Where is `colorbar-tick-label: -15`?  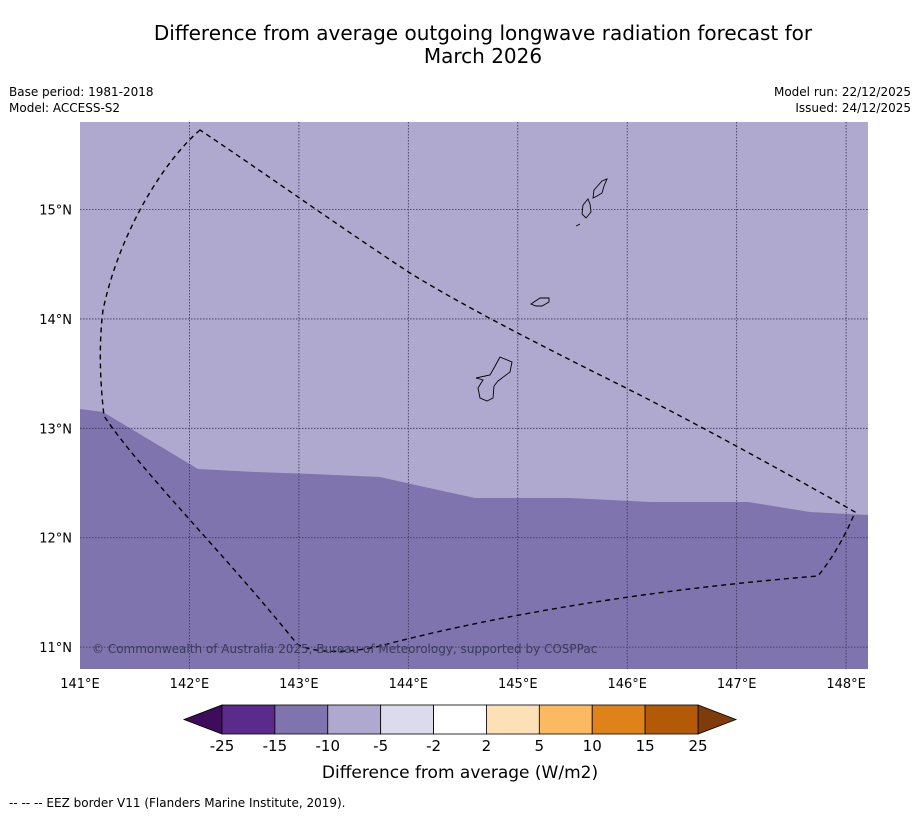 colorbar-tick-label: -15 is located at coordinates (275, 746).